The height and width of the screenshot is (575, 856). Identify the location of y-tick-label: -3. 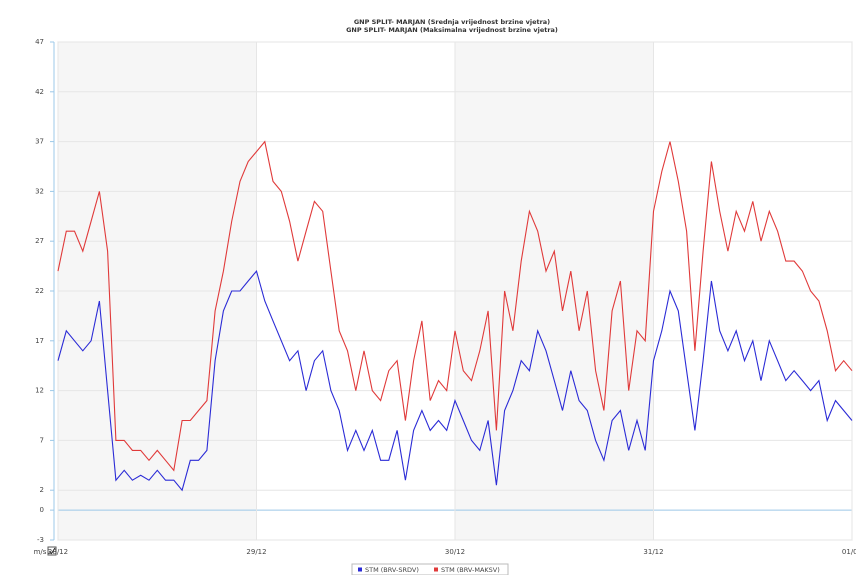
(40, 540).